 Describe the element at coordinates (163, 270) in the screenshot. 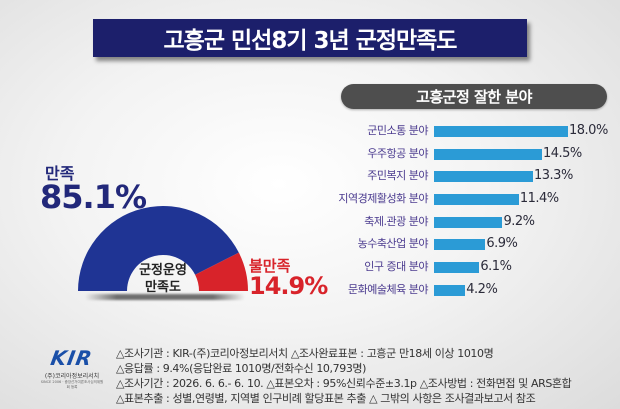

I see `gauge-center-line1: 군정운영` at that location.